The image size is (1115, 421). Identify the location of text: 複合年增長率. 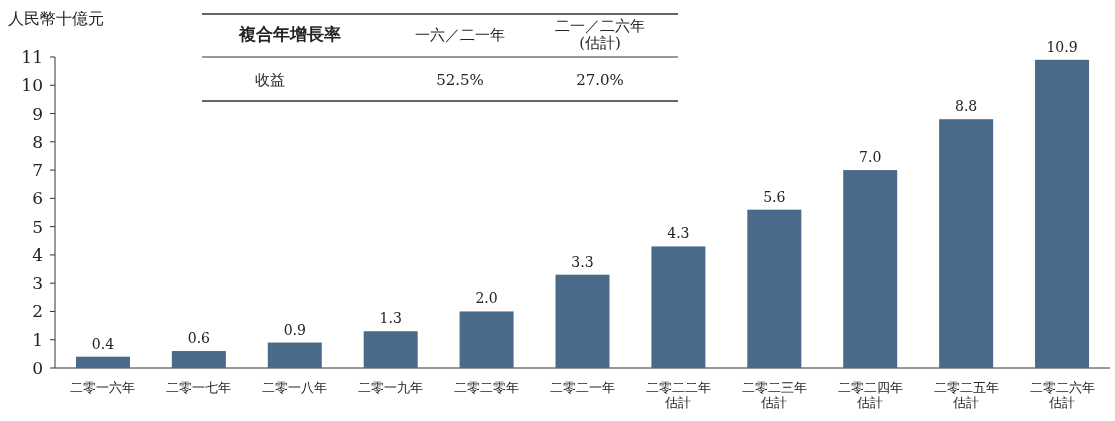
(289, 34).